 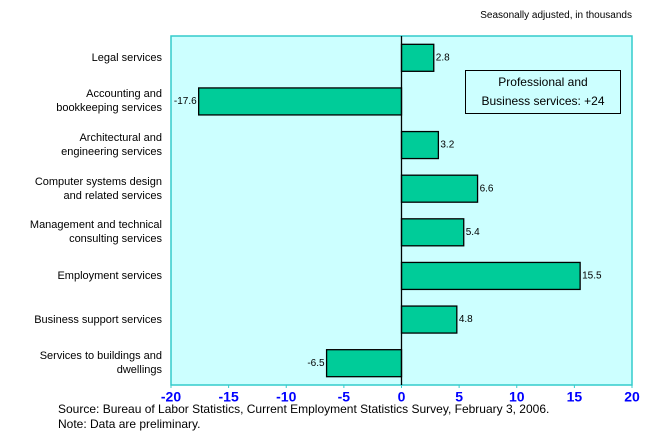 I want to click on note: Note: Data are preliminary., so click(x=129, y=424).